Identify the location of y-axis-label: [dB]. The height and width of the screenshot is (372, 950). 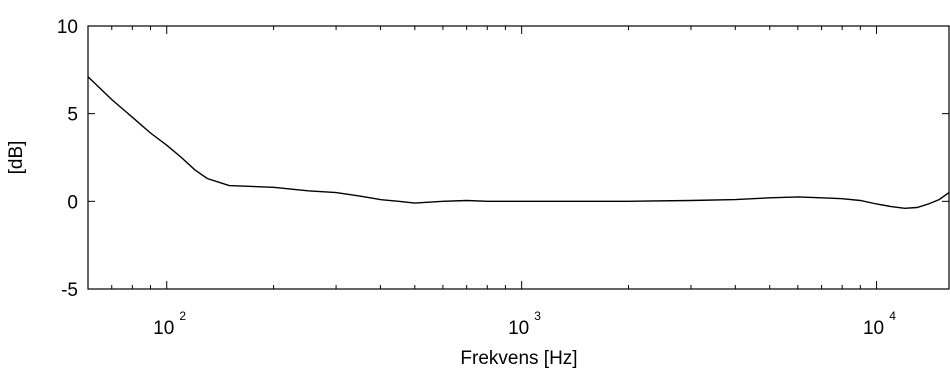
(16, 158).